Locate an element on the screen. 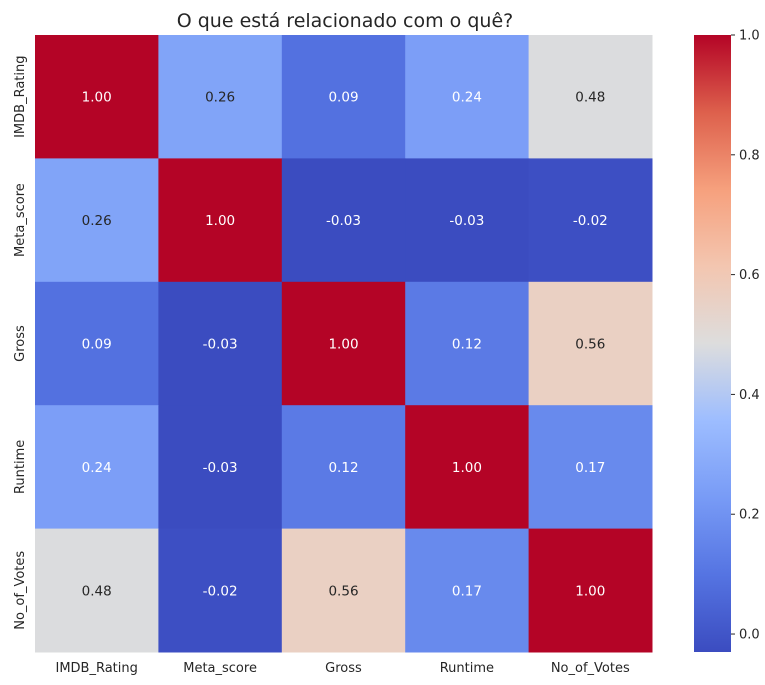 This screenshot has width=765, height=685. colorbar-tick-label: 0.8 is located at coordinates (749, 155).